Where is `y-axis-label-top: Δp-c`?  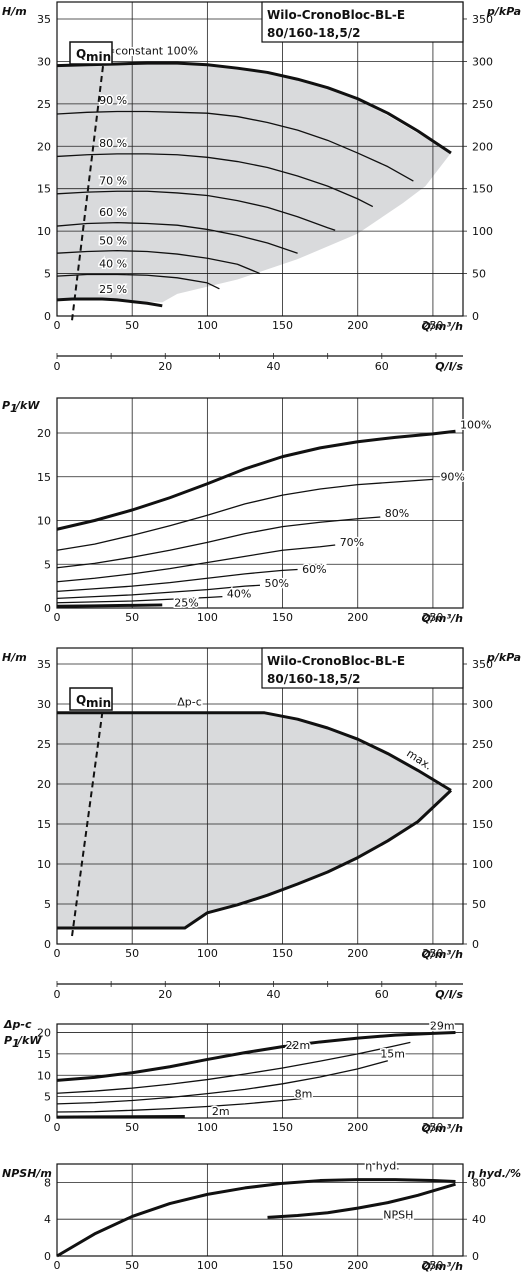
y-axis-label-top: Δp-c is located at coordinates (17, 1024).